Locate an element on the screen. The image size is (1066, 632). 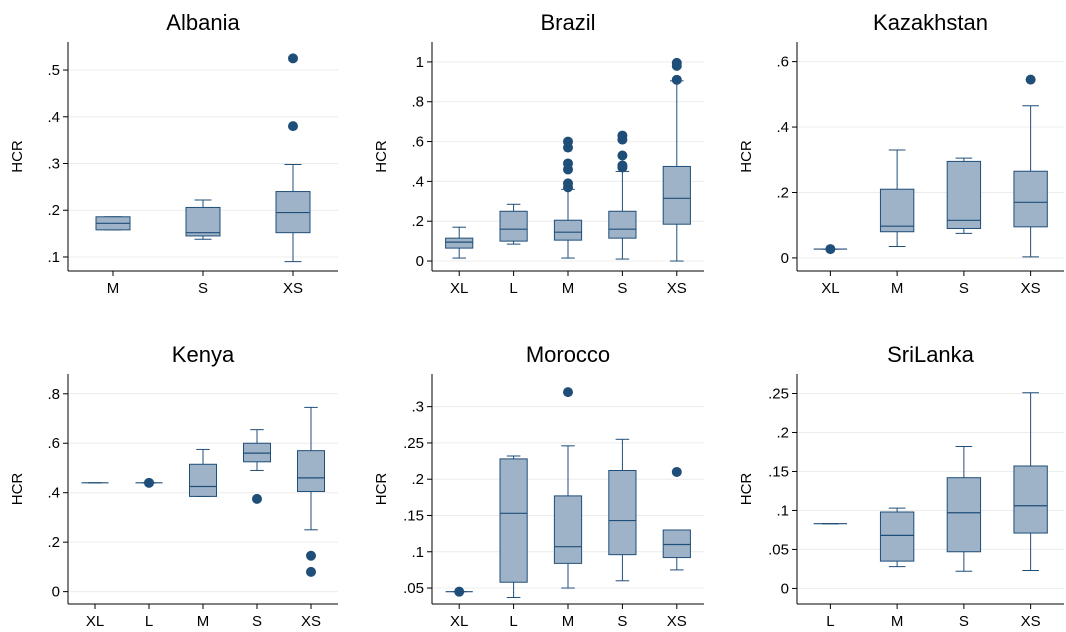
y-tick-label: .3 is located at coordinates (417, 407).